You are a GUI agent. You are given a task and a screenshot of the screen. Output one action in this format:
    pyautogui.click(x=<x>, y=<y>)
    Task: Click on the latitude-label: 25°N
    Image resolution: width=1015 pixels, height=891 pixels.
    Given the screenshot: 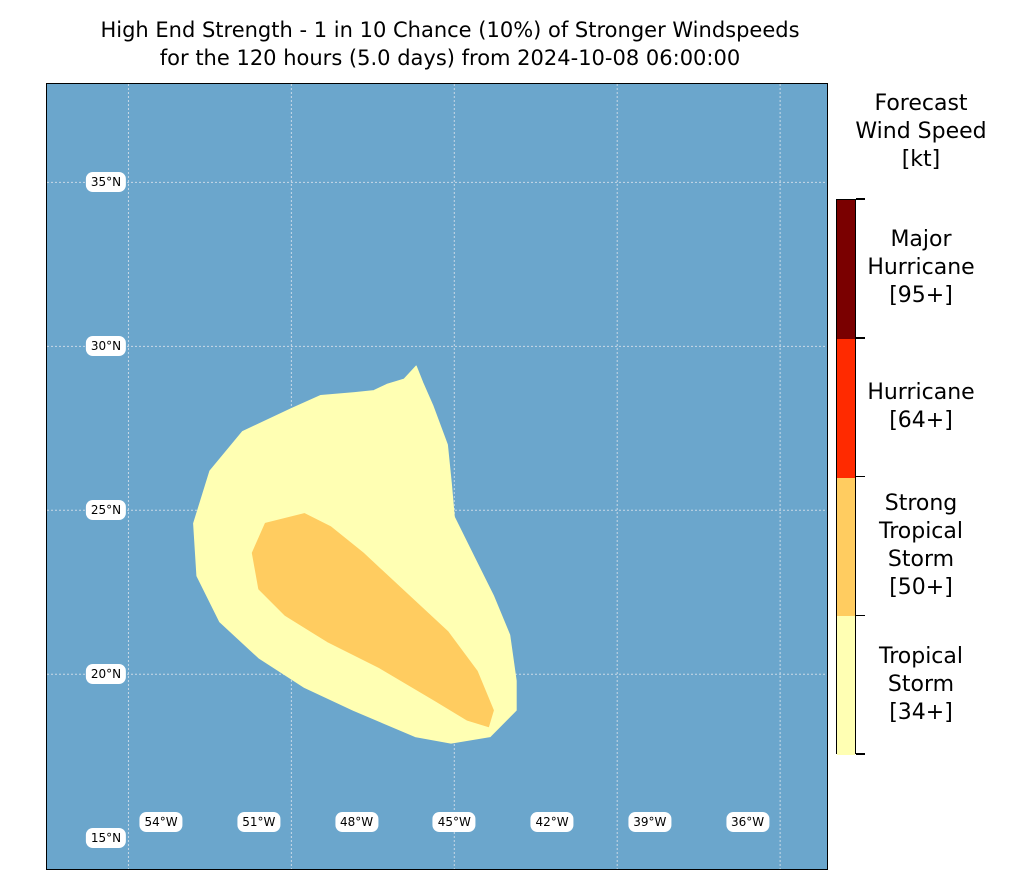 What is the action you would take?
    pyautogui.click(x=106, y=510)
    